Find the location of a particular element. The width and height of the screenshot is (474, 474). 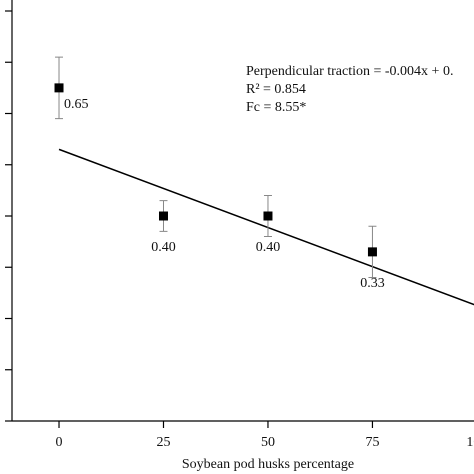

x-tick-label: 25 is located at coordinates (163, 442).